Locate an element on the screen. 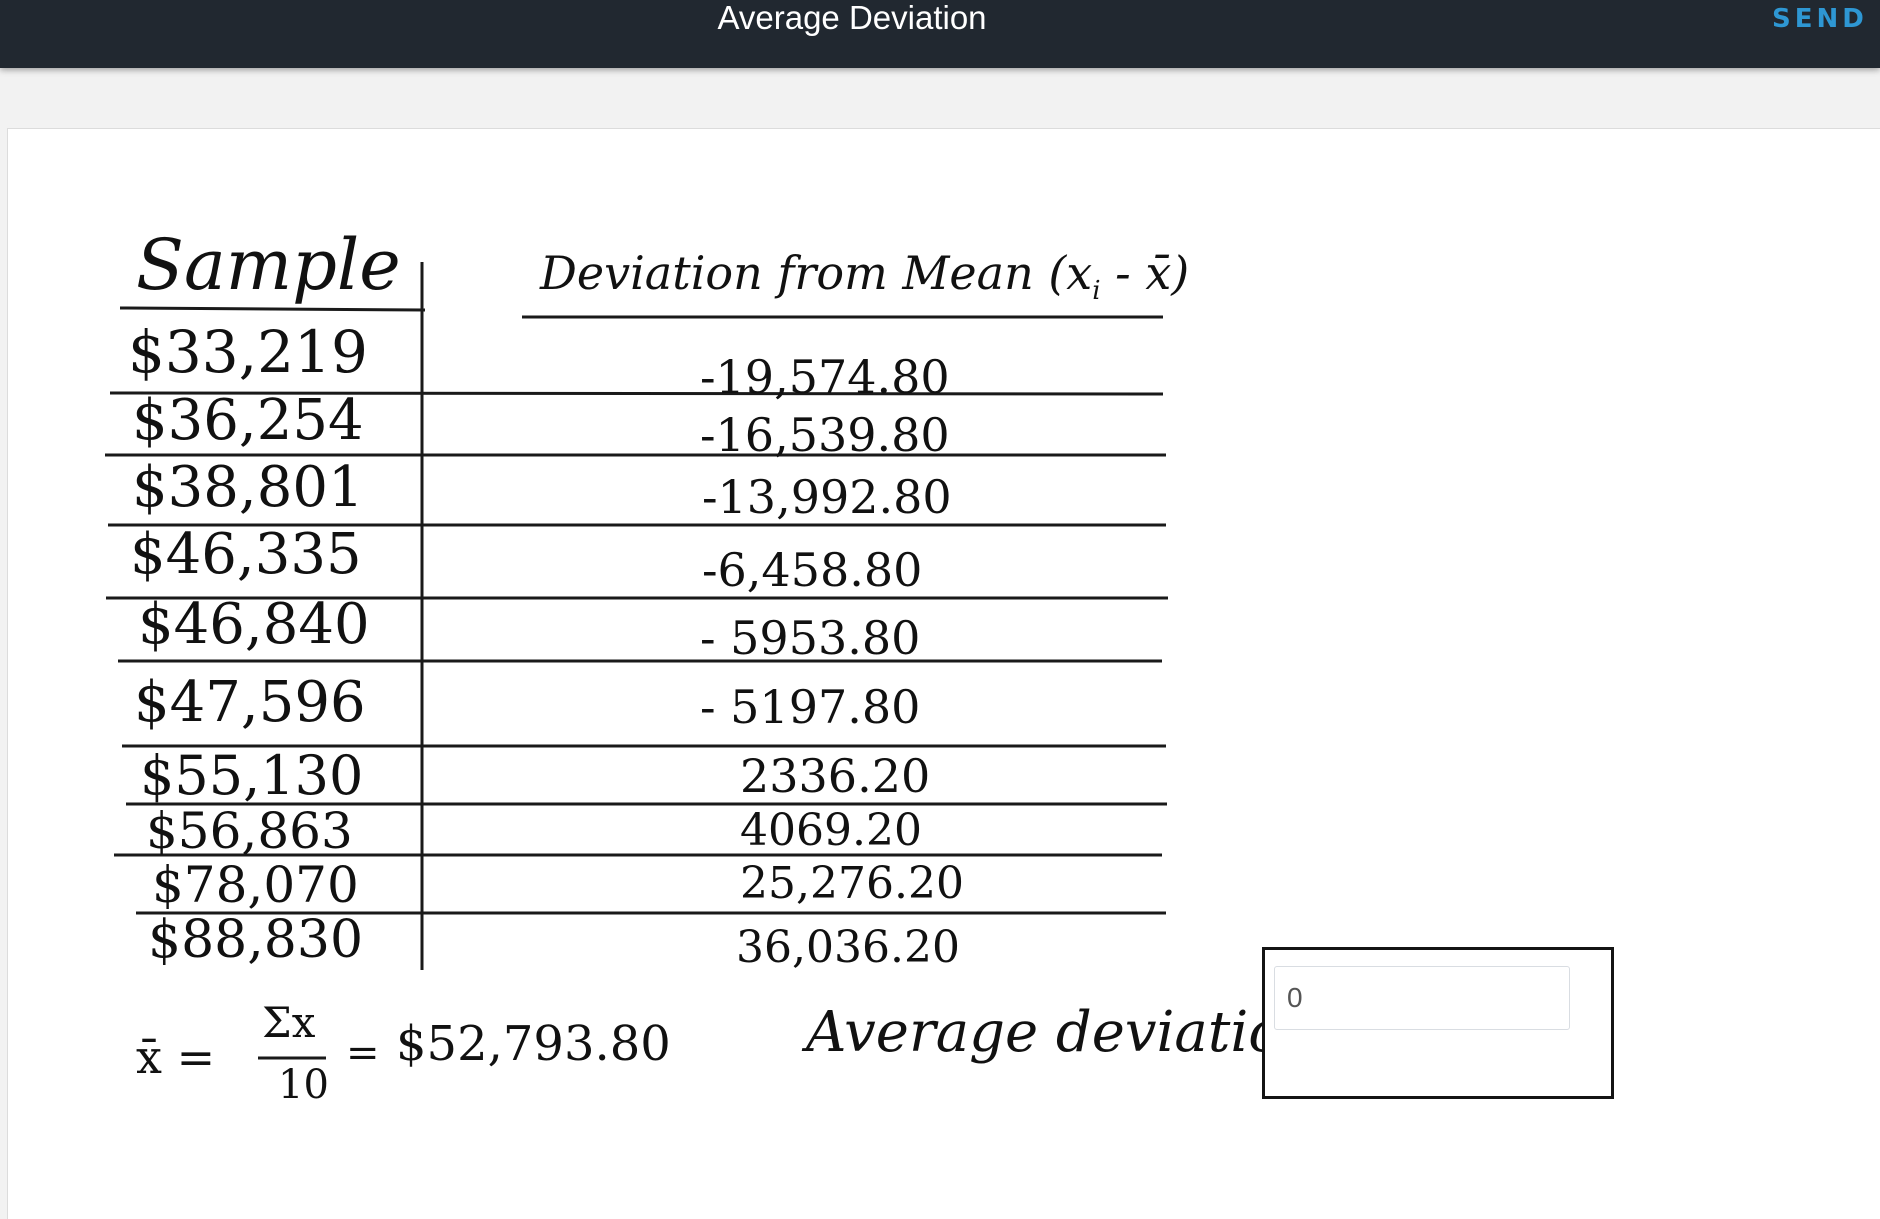 The image size is (1880, 1219). sample-cell: $55,130 is located at coordinates (252, 775).